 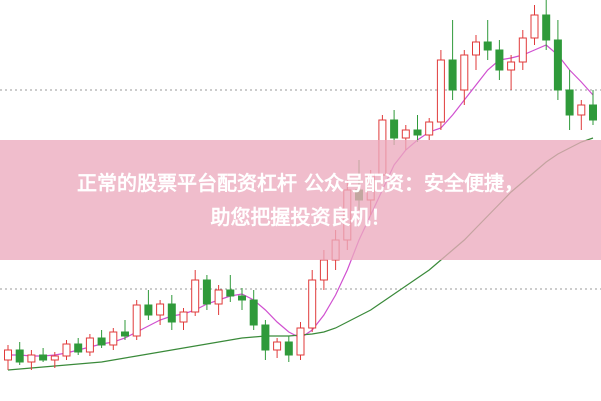 I want to click on banner-line: 助您把握投资良机！, so click(x=300, y=217).